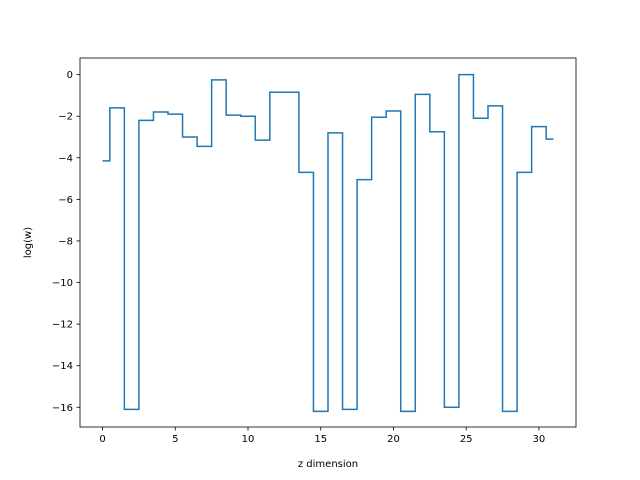 The image size is (640, 480). I want to click on x-tick-label: 30, so click(539, 439).